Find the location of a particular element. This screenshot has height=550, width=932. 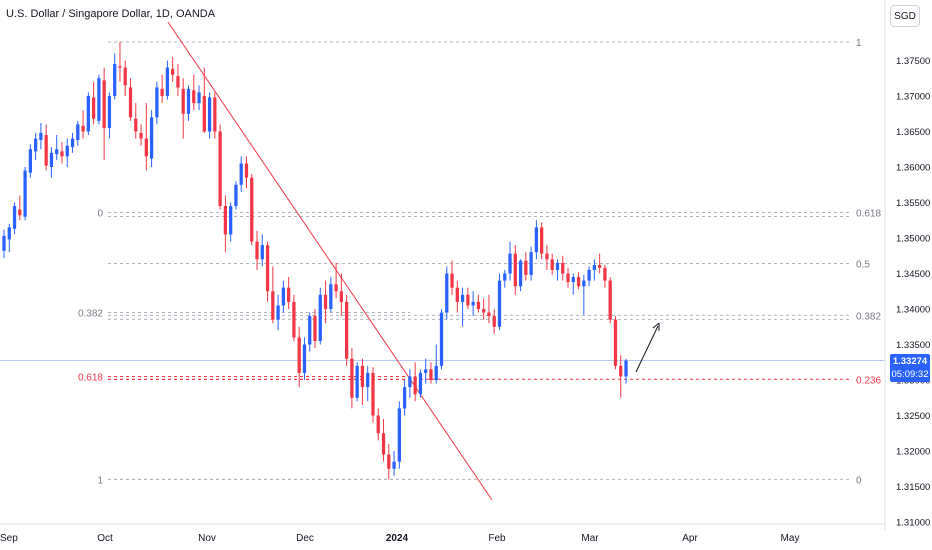

time-tick-label: Feb is located at coordinates (497, 538).